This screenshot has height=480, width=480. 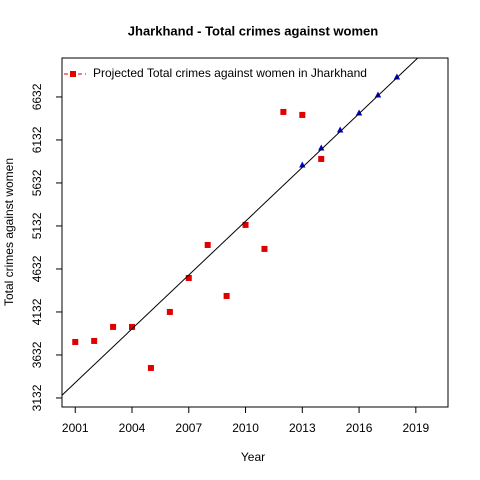 I want to click on y-tick-label: 6632, so click(x=37, y=96).